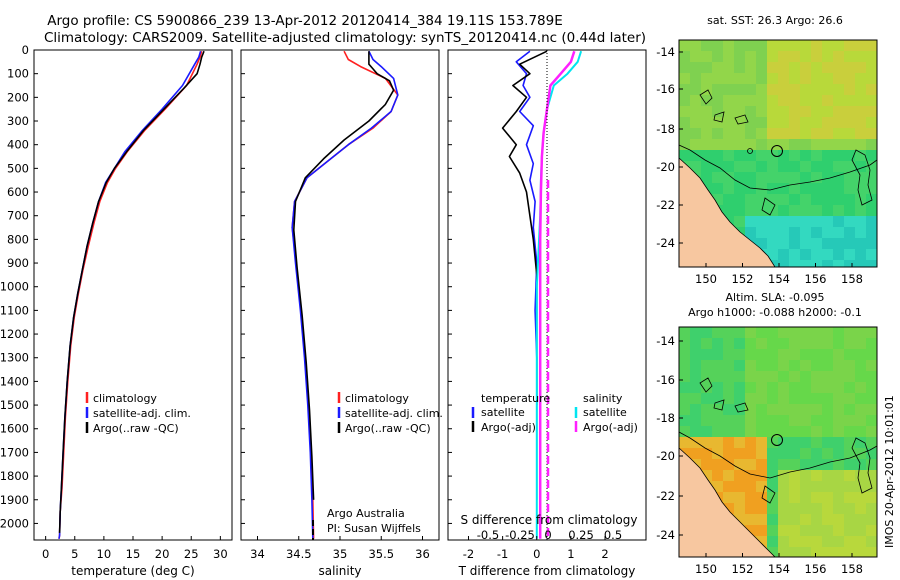  I want to click on depth-tick-label: 1300, so click(14, 358).